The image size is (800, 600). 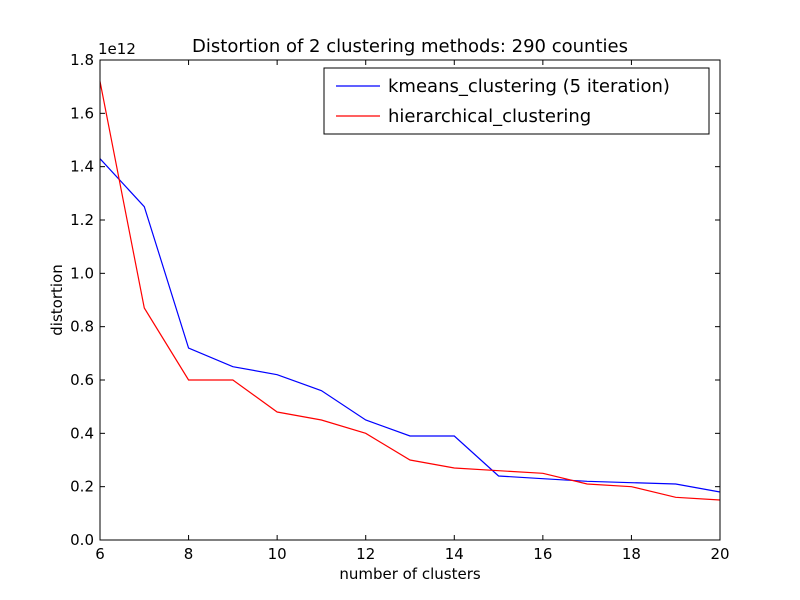 I want to click on y-tick-label: 1.6, so click(x=82, y=113).